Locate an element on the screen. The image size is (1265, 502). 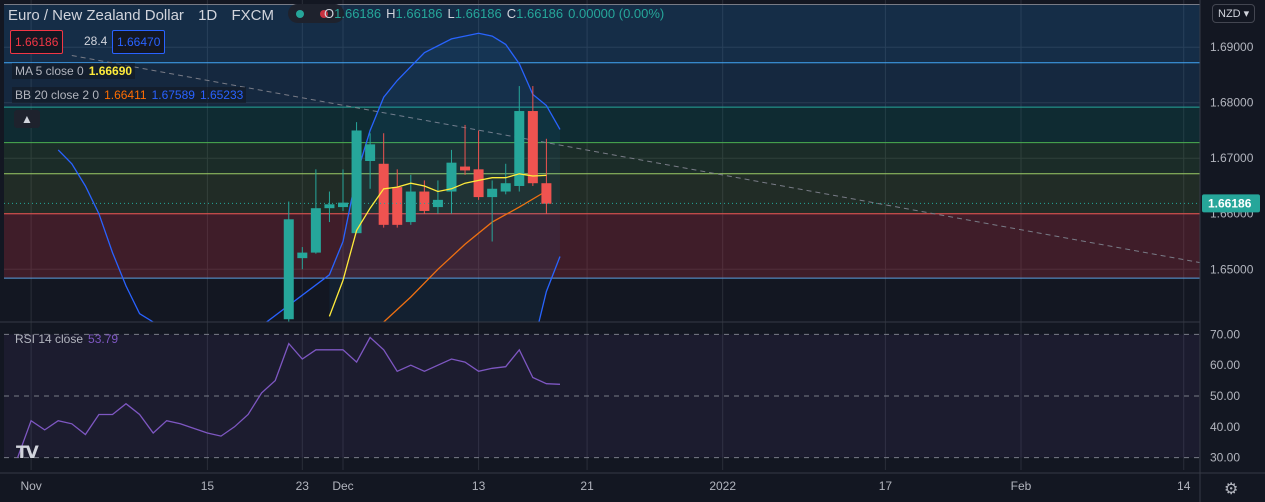
buy-button: 1.66470 is located at coordinates (139, 42).